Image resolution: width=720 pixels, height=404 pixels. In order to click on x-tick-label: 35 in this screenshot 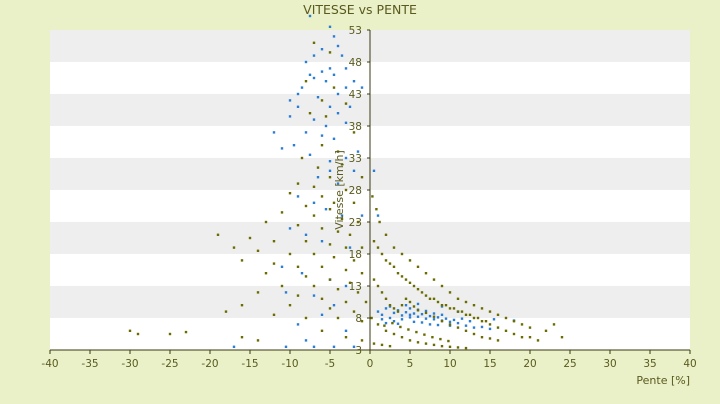, I will do `click(649, 364)`.